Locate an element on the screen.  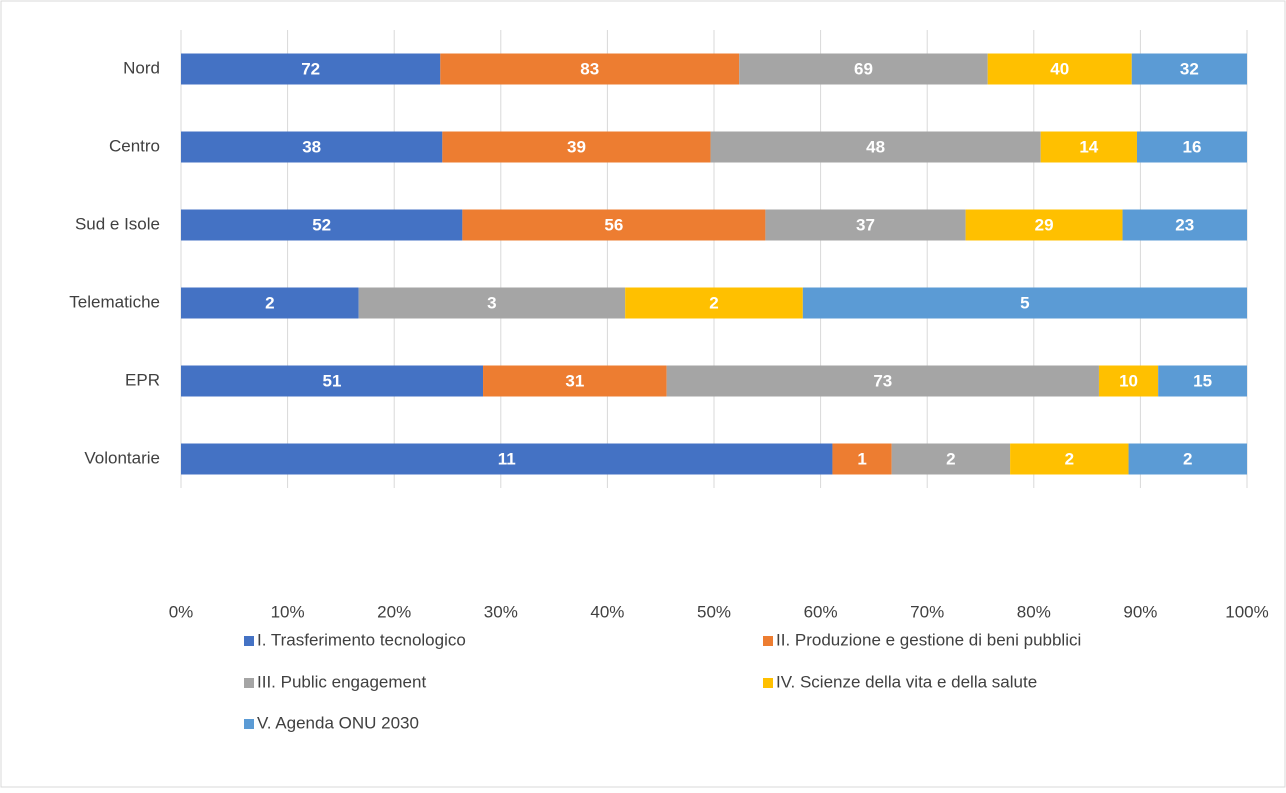
data-label: 11 is located at coordinates (507, 458).